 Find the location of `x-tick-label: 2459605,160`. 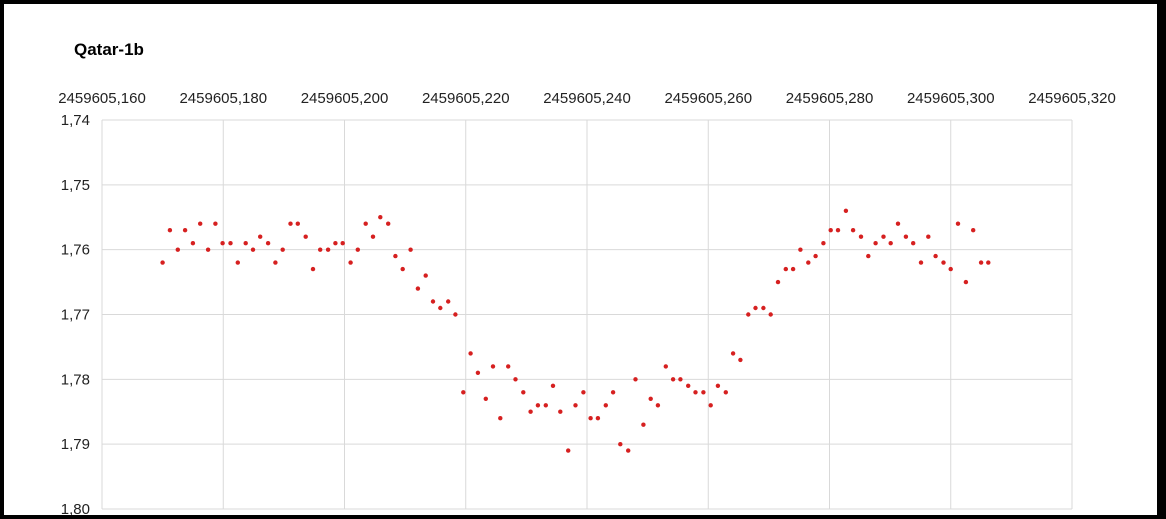

x-tick-label: 2459605,160 is located at coordinates (102, 98).